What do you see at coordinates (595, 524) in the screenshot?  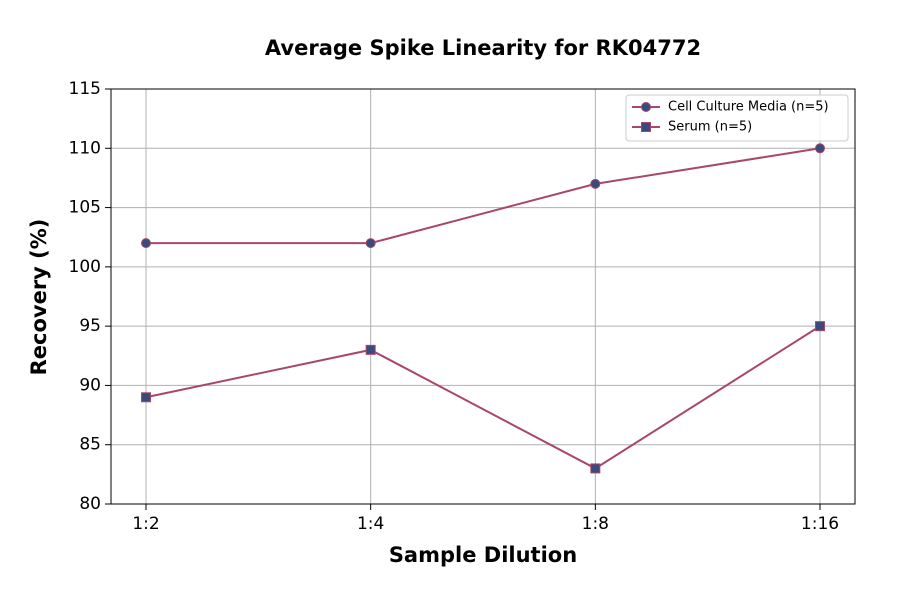 I see `x-tick-label: 1:8` at bounding box center [595, 524].